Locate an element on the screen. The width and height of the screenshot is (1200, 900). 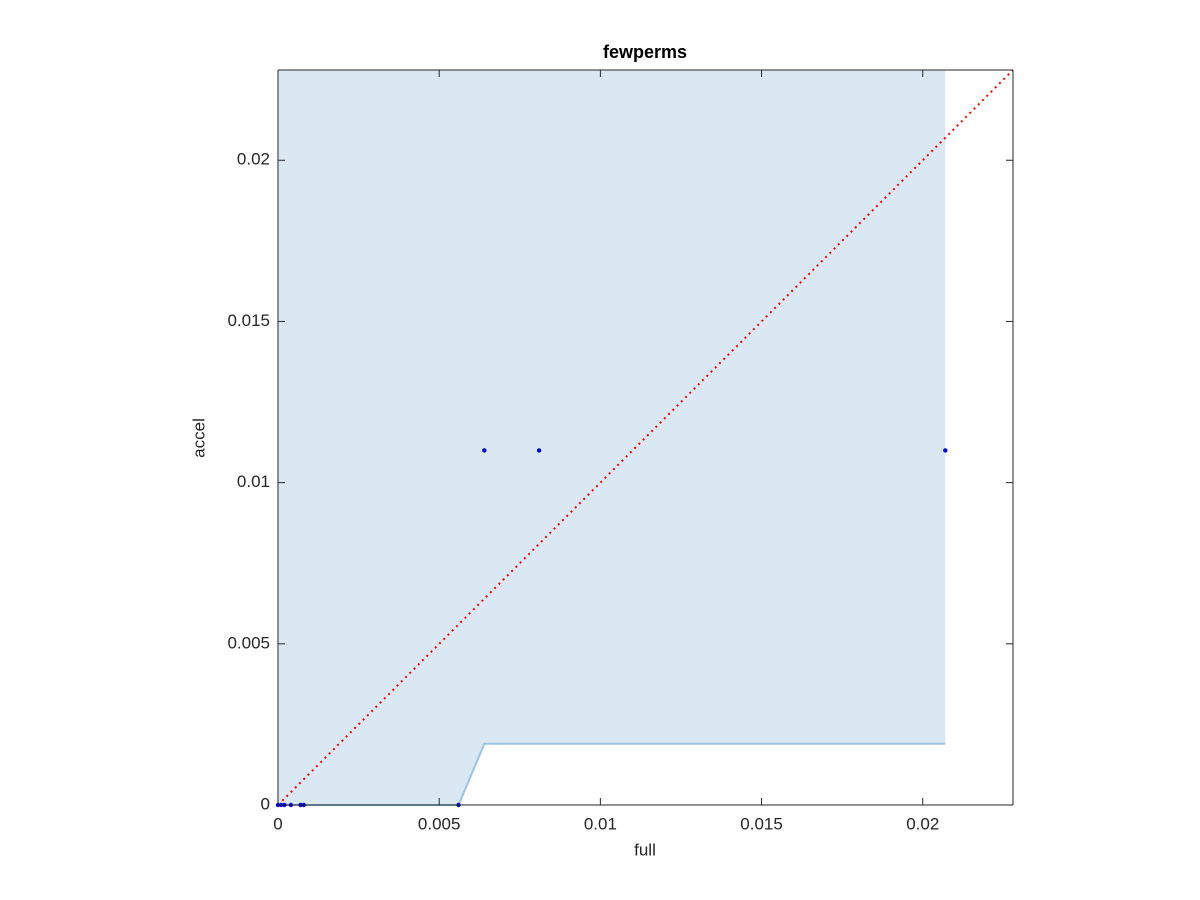
y-tick-label: 0.005 is located at coordinates (248, 642).